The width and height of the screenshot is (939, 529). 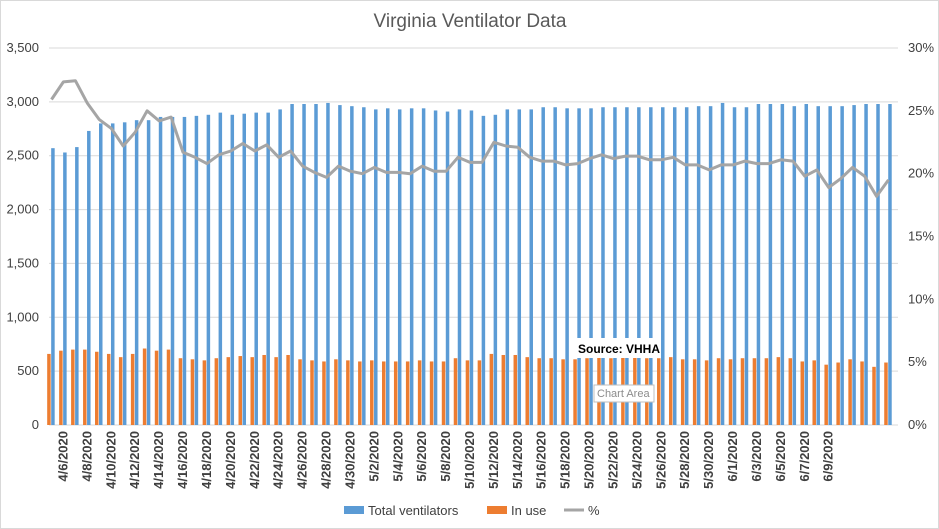 I want to click on legend-label-total: Total ventilators, so click(x=413, y=510).